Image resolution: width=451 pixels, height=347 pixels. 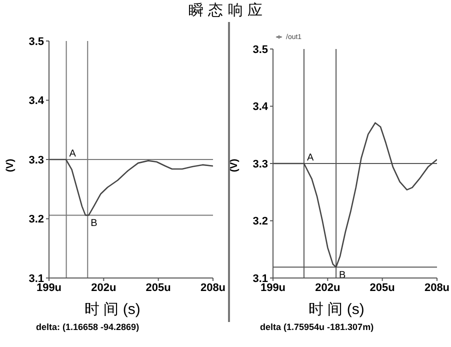 What do you see at coordinates (317, 327) in the screenshot?
I see `text: delta (1.75954u -181.307m)` at bounding box center [317, 327].